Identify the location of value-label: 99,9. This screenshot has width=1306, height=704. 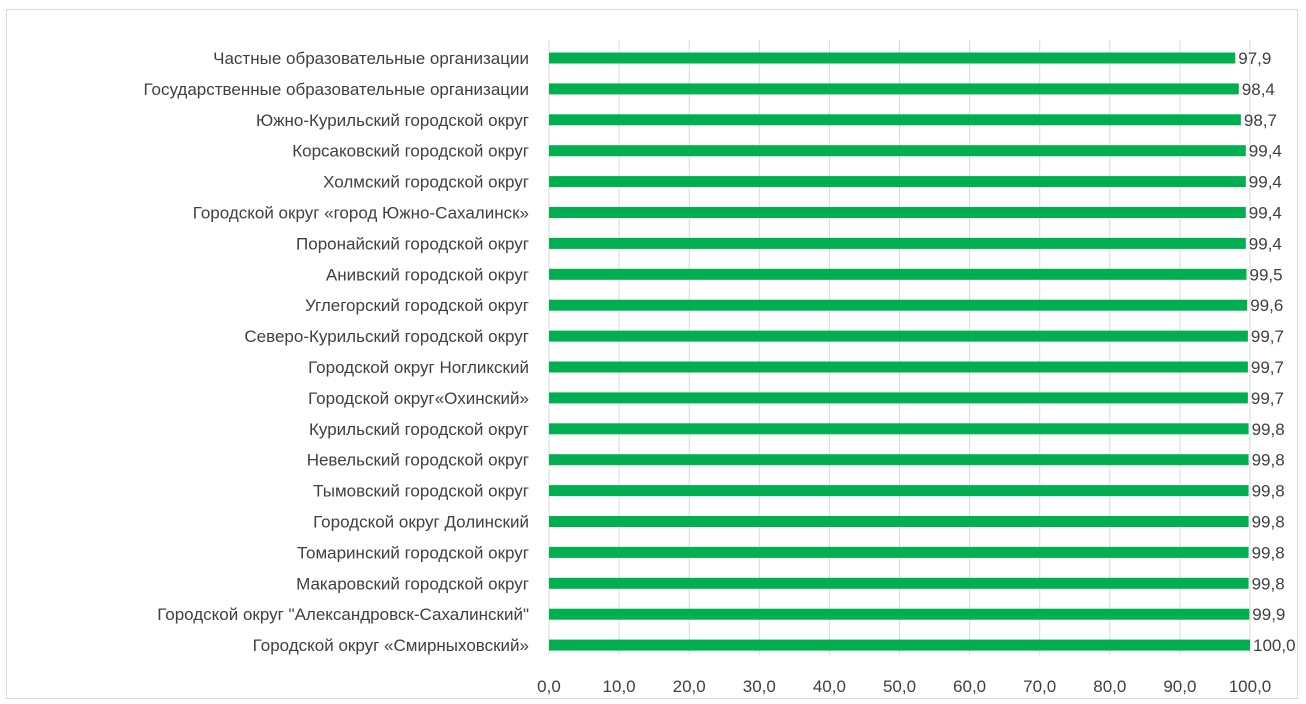
(1268, 614).